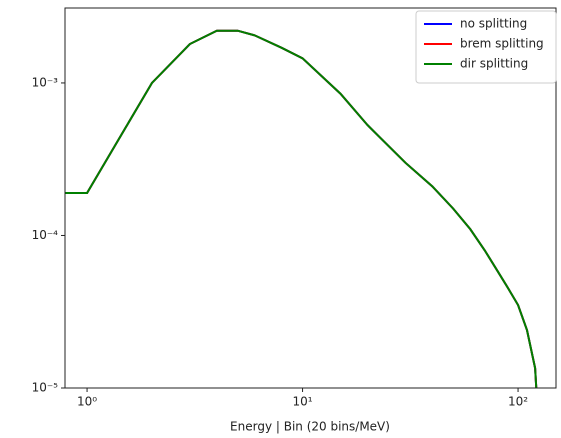 The height and width of the screenshot is (438, 561). What do you see at coordinates (45, 82) in the screenshot?
I see `y-tick-label: 10⁻³` at bounding box center [45, 82].